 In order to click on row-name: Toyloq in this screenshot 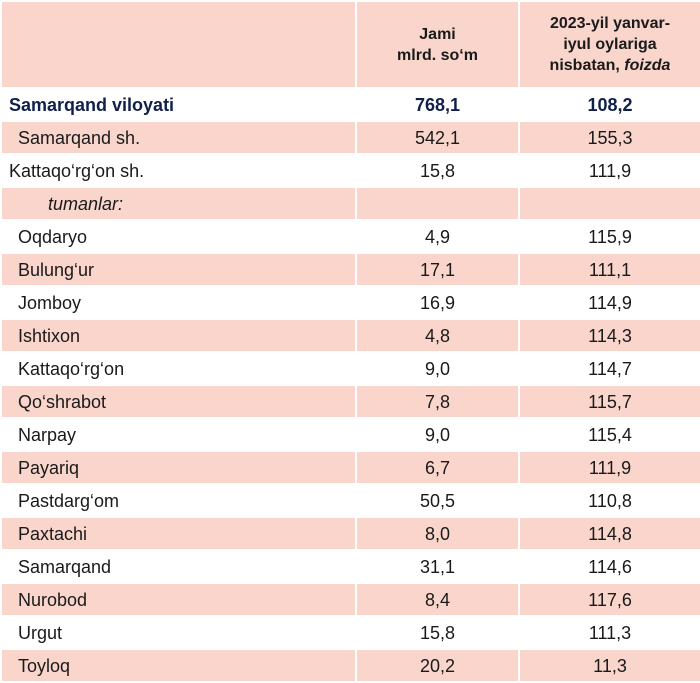, I will do `click(178, 665)`.